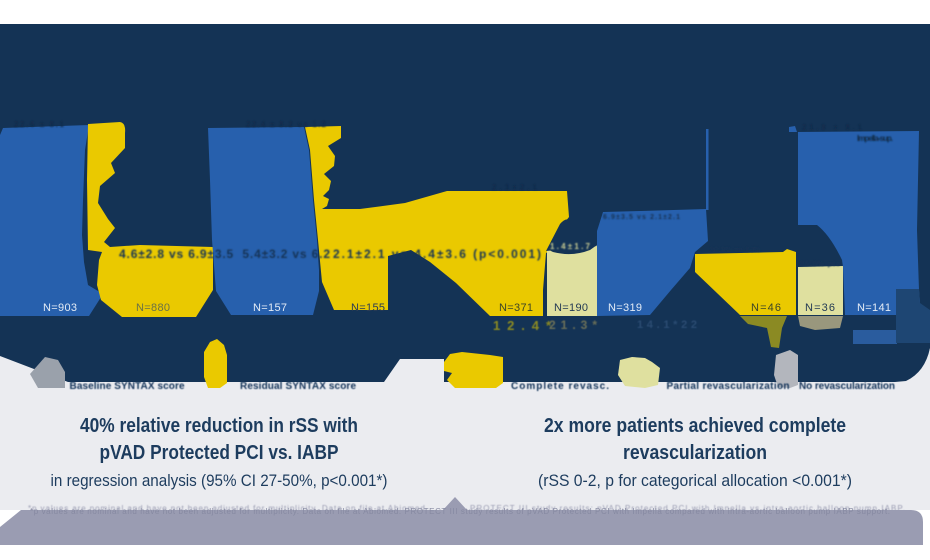 This screenshot has width=930, height=560. What do you see at coordinates (875, 138) in the screenshot?
I see `svg-text: Impella-sup.` at bounding box center [875, 138].